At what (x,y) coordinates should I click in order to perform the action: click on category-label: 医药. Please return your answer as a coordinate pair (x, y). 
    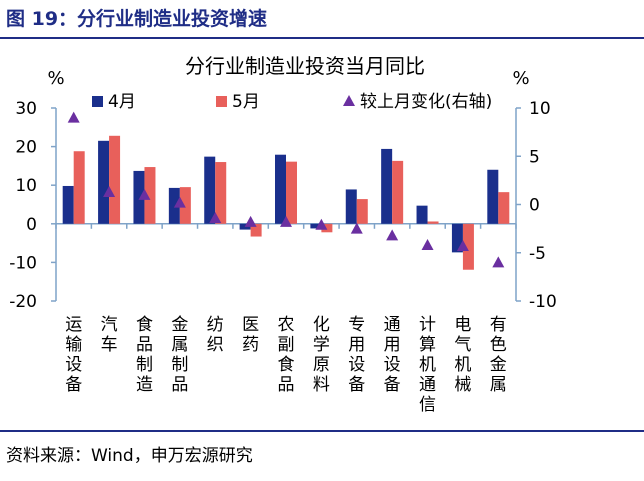
    Looking at the image, I should click on (250, 335).